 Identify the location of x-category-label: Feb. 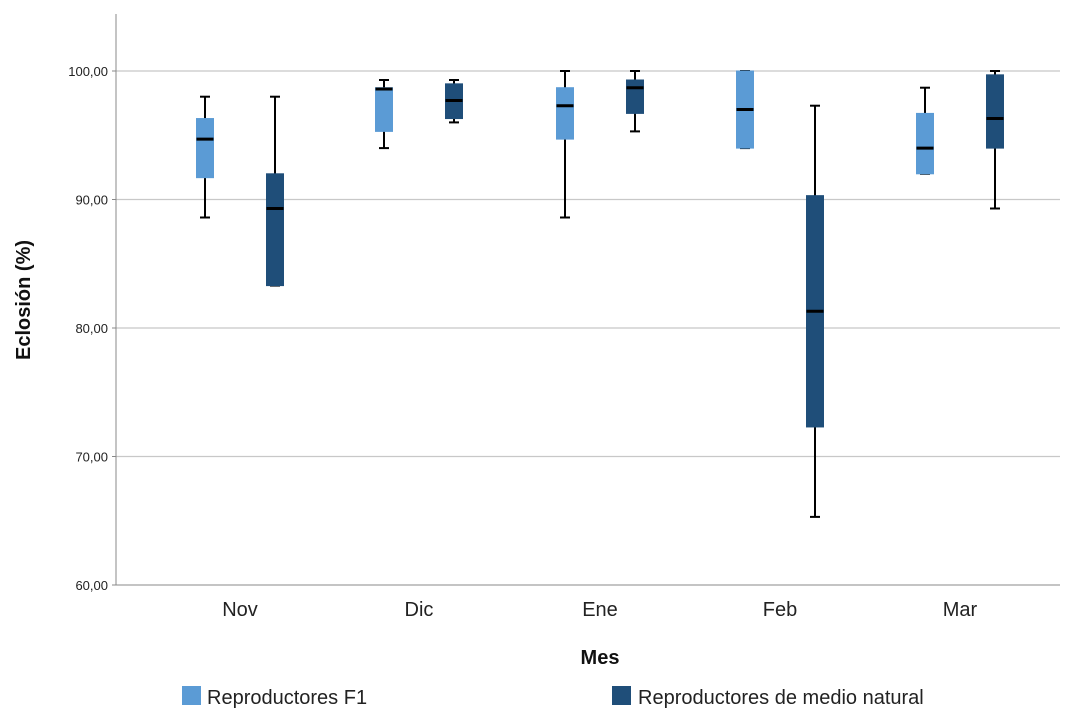
(780, 610).